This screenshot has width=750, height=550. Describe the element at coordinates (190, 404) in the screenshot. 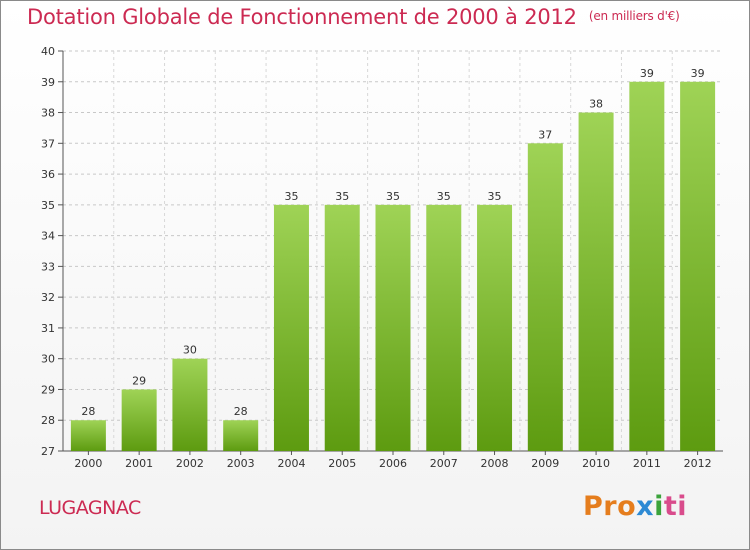

I see `bar-2002` at that location.